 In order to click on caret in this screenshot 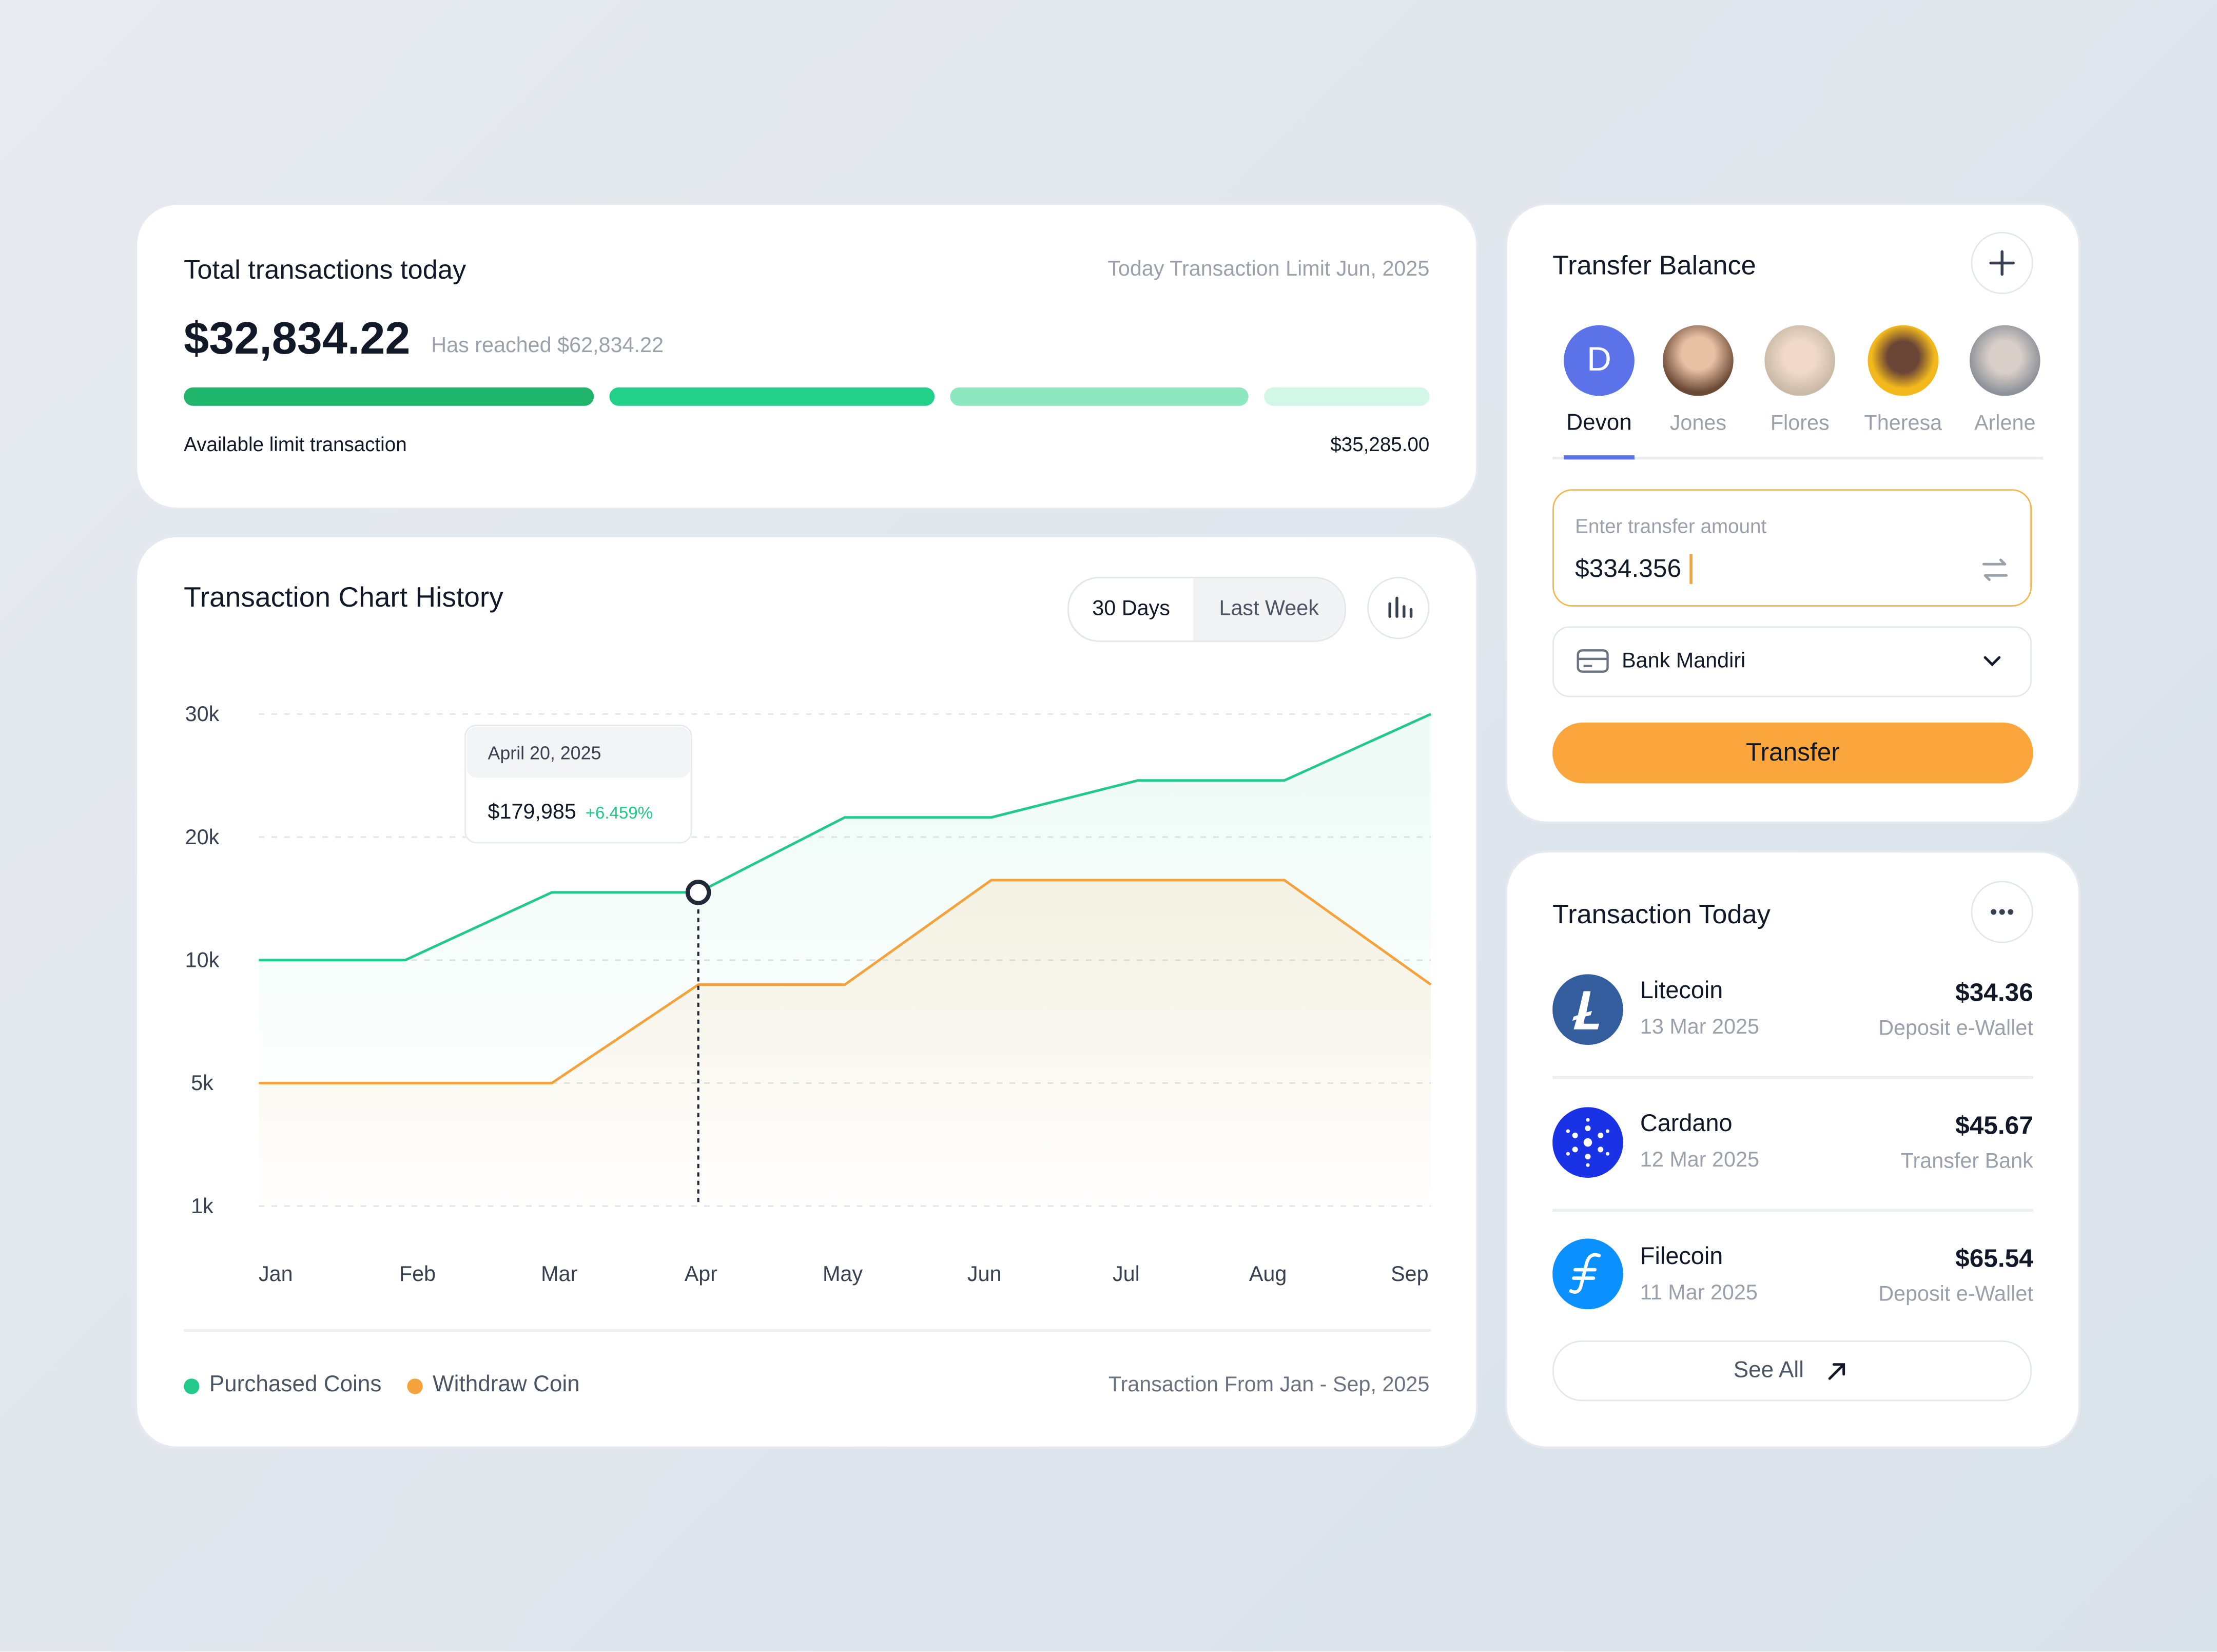, I will do `click(1690, 569)`.